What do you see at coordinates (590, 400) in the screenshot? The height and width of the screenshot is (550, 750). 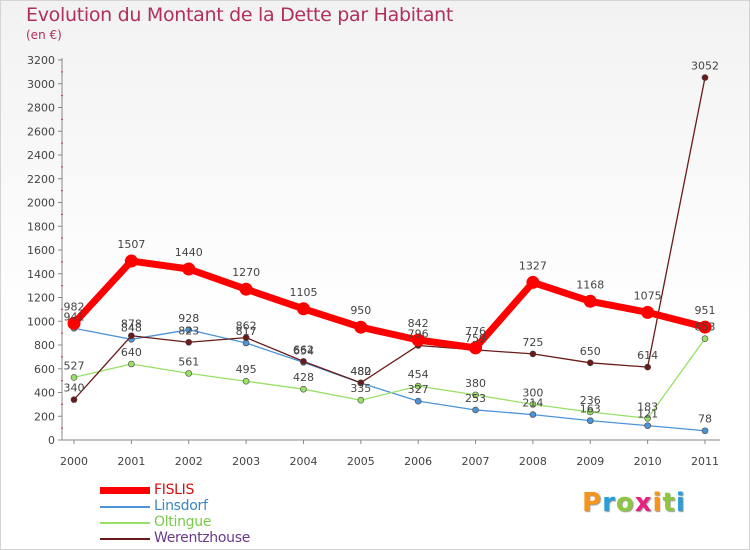 I see `data-label-oltingue: 236` at bounding box center [590, 400].